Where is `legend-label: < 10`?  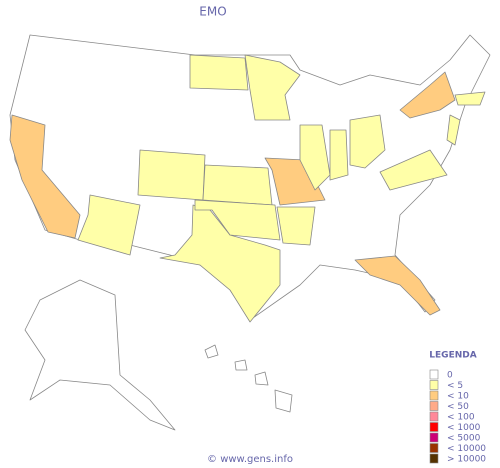 legend-label: < 10 is located at coordinates (458, 397).